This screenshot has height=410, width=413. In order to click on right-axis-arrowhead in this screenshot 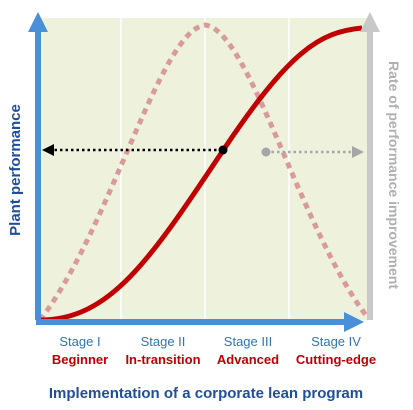, I will do `click(370, 22)`.